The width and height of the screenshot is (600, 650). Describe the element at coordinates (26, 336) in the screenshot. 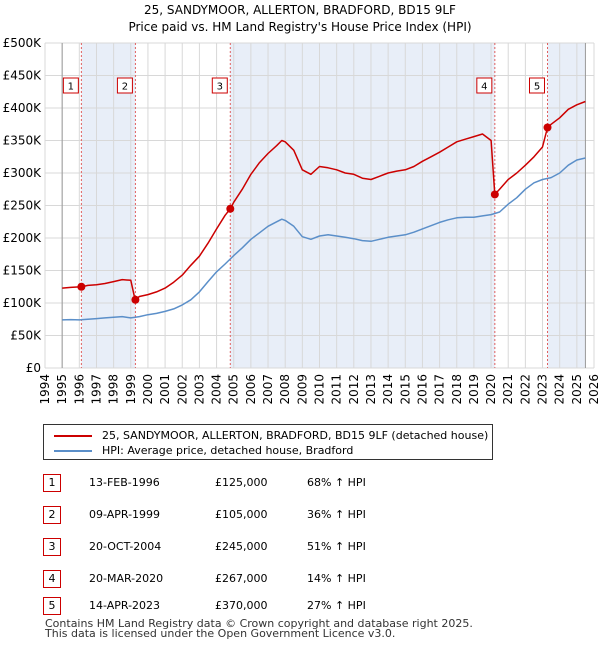

I see `y-tick-label: £50K` at that location.